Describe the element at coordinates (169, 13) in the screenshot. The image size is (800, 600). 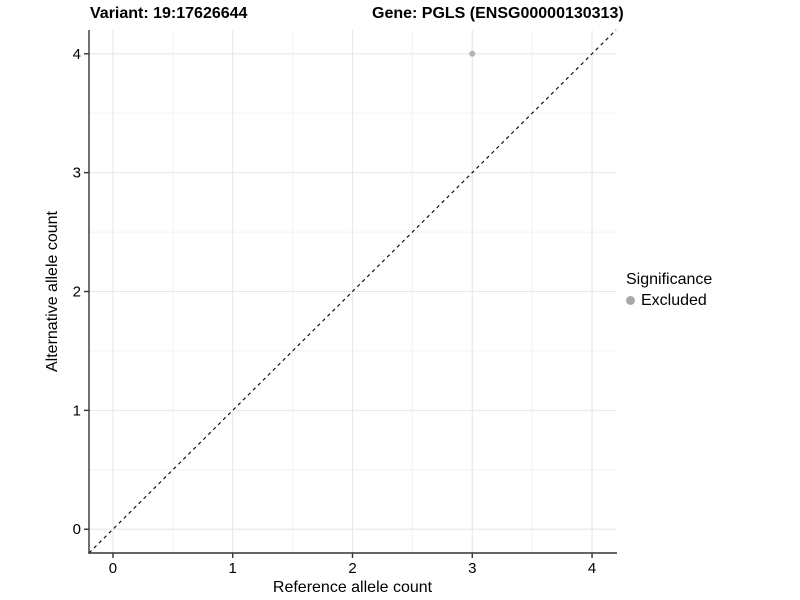
I see `variant-title: Variant: 19:17626644` at that location.